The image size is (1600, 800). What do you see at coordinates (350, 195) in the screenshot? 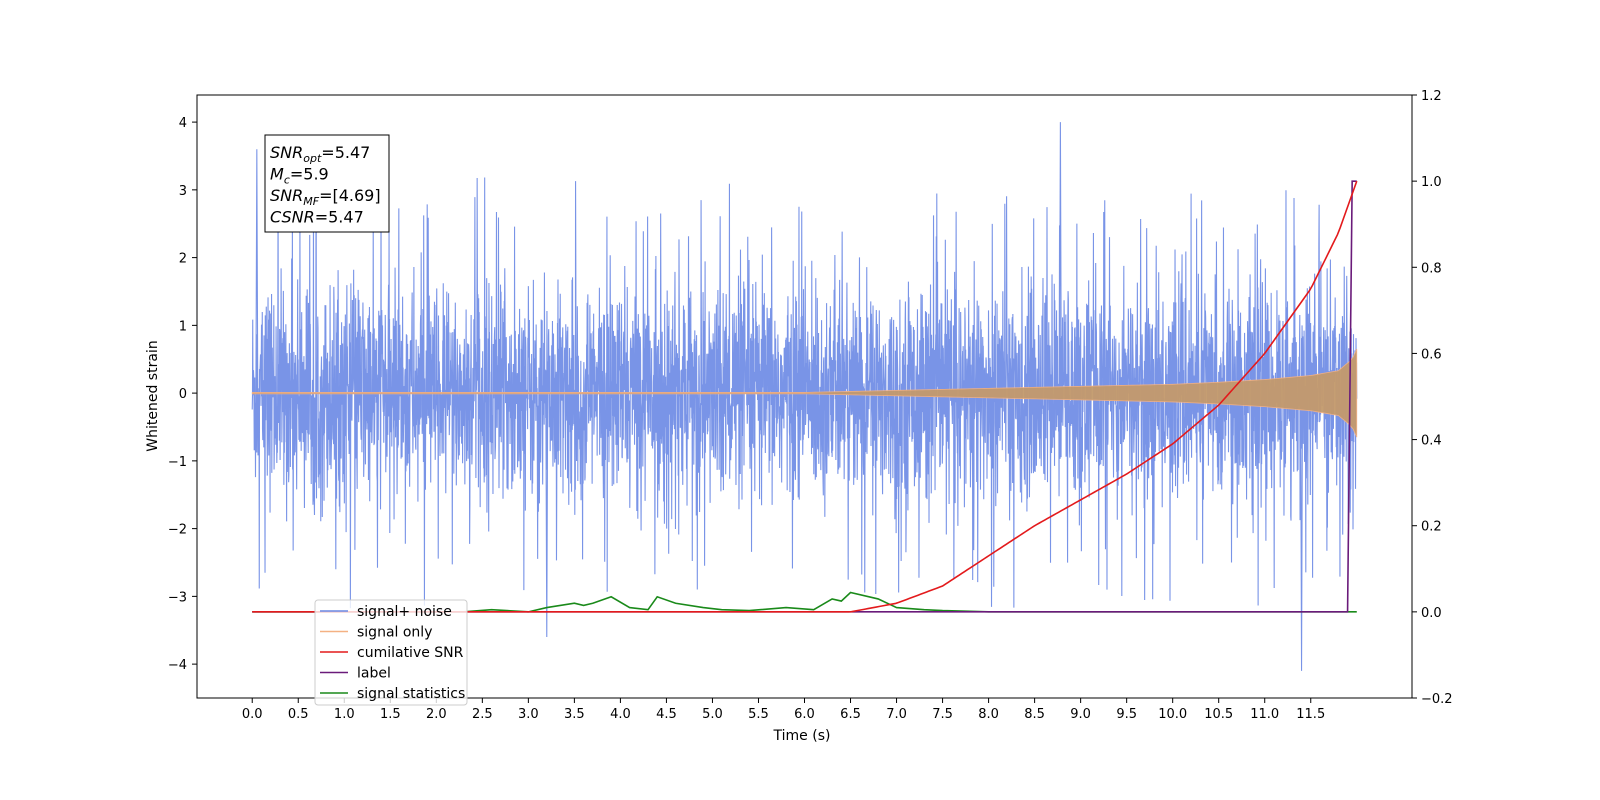
I see `annotation-value: =[4.69]` at bounding box center [350, 195].